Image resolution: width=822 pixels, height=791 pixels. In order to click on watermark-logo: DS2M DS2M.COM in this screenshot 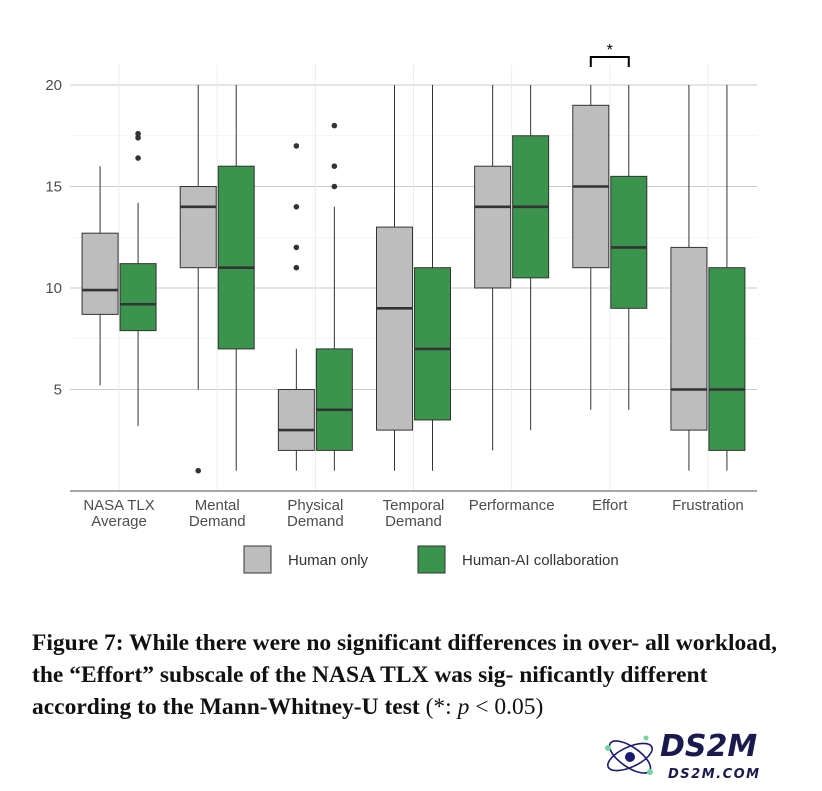, I will do `click(683, 755)`.